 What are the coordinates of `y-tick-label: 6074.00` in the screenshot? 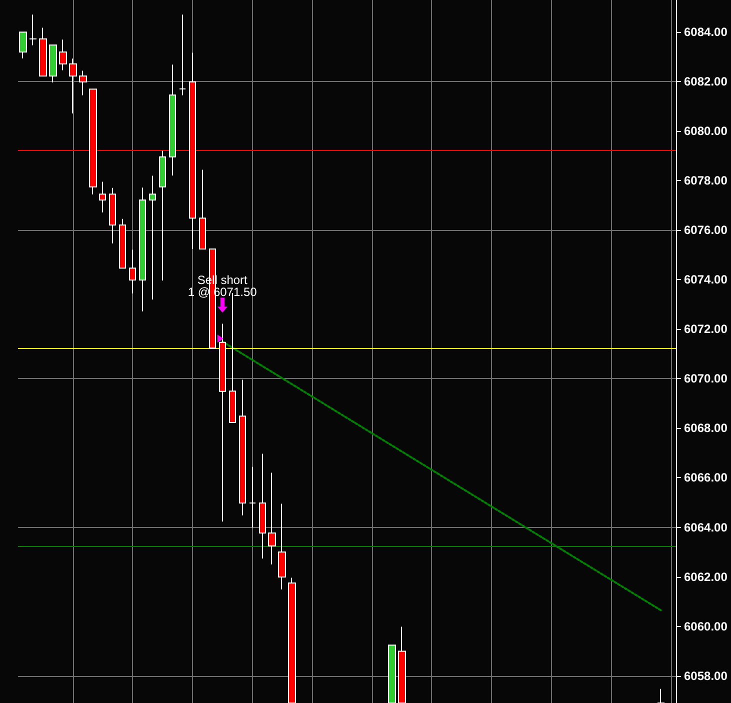 It's located at (706, 279).